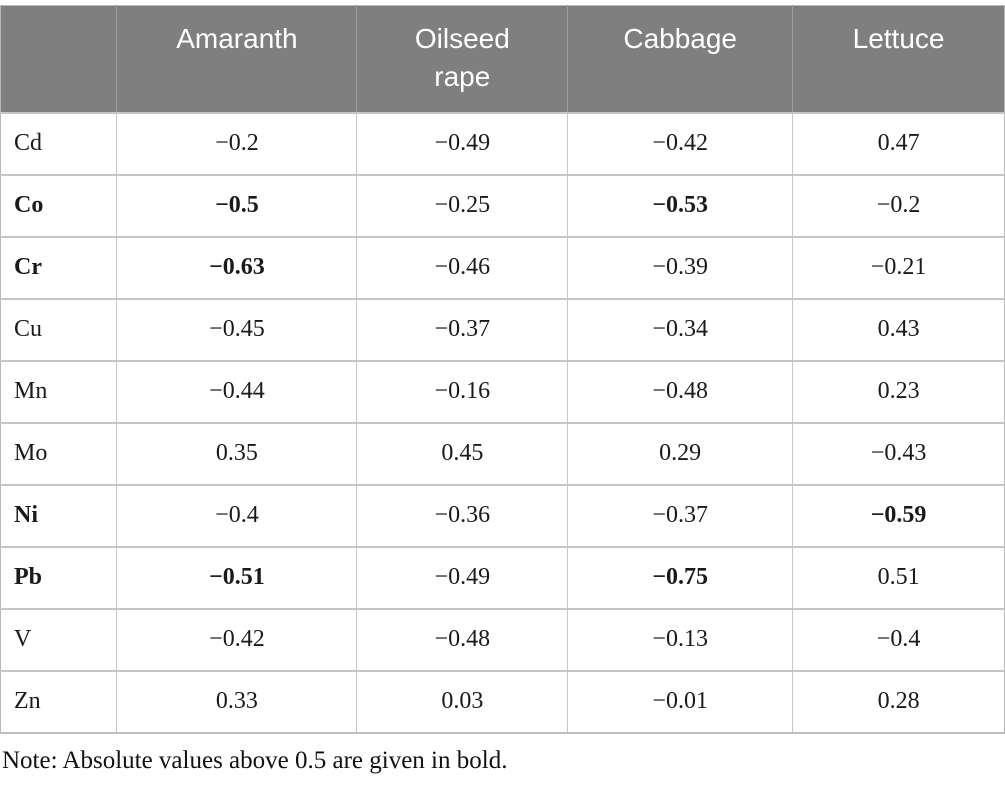 The image size is (1005, 787). What do you see at coordinates (680, 38) in the screenshot?
I see `header-label: Cabbage` at bounding box center [680, 38].